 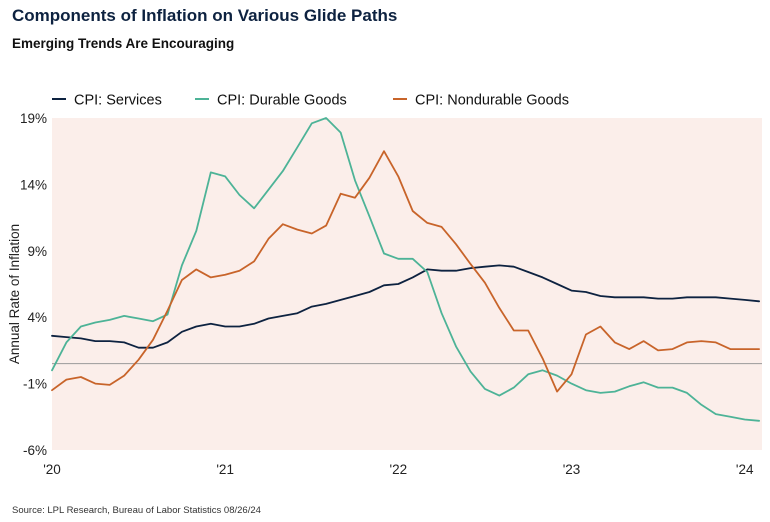 I want to click on y-tick-label: -6%, so click(x=35, y=450).